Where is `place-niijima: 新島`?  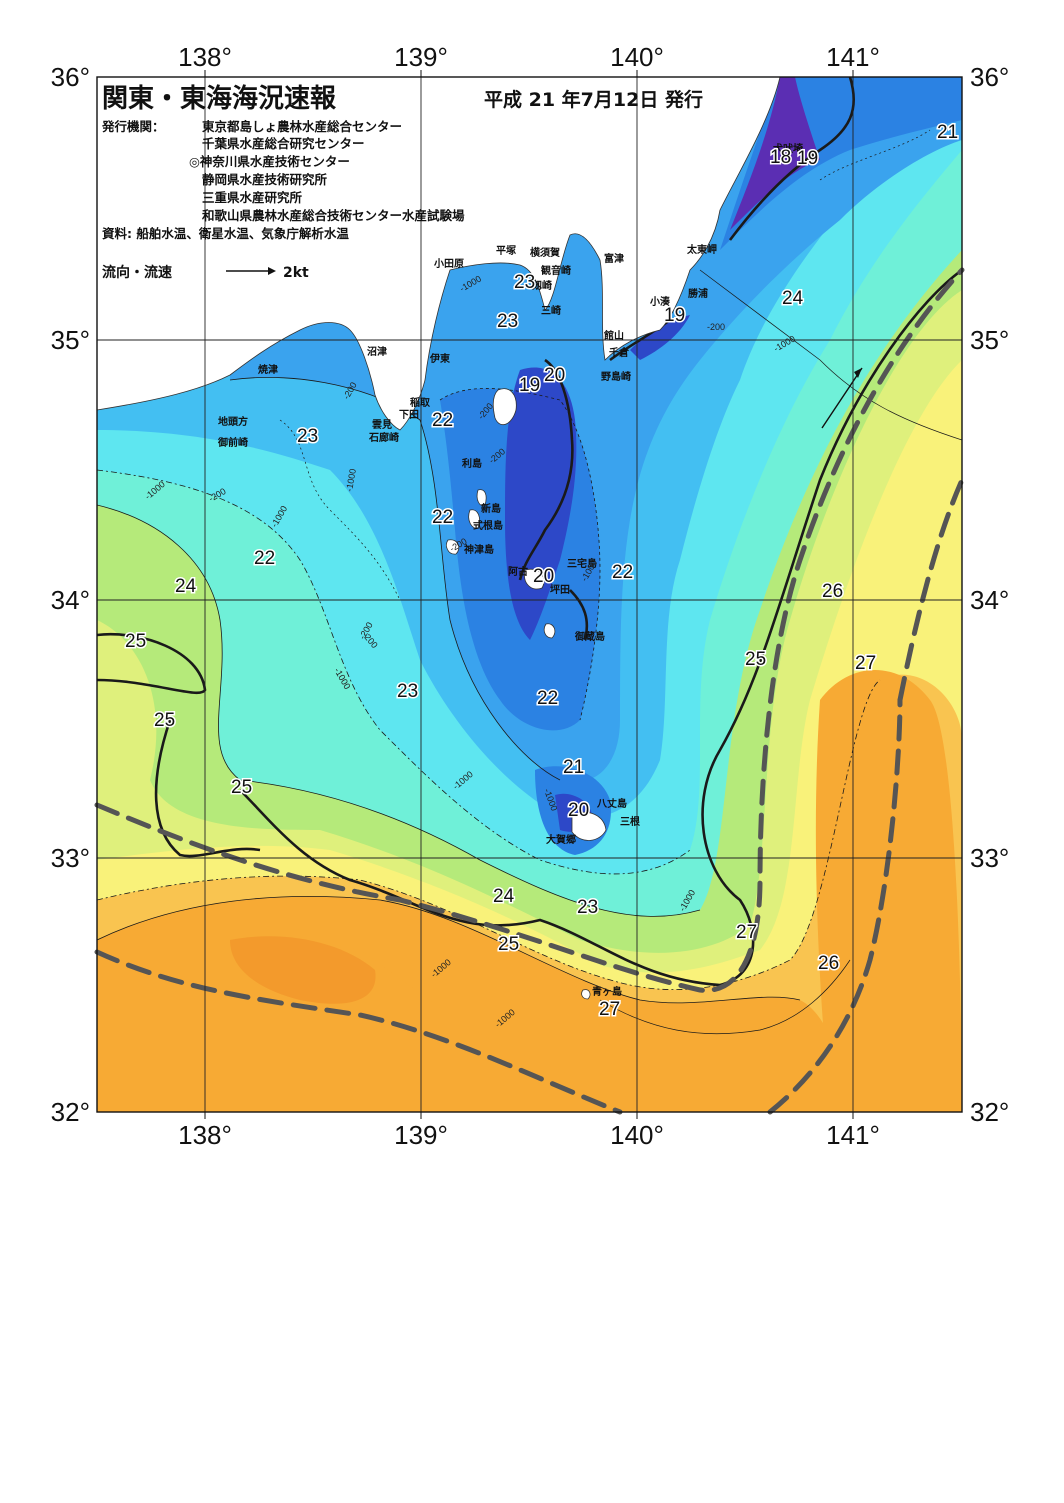 place-niijima: 新島 is located at coordinates (491, 508).